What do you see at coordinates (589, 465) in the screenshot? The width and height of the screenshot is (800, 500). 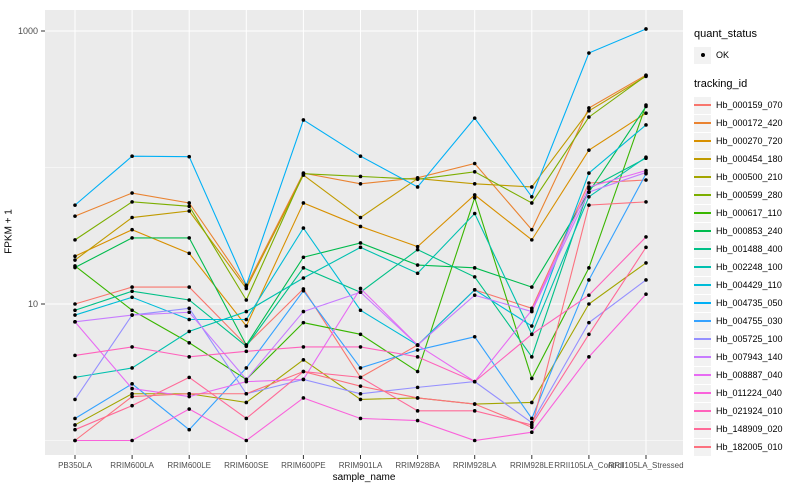 I see `x-tick-label: RRII105LA_Control` at bounding box center [589, 465].